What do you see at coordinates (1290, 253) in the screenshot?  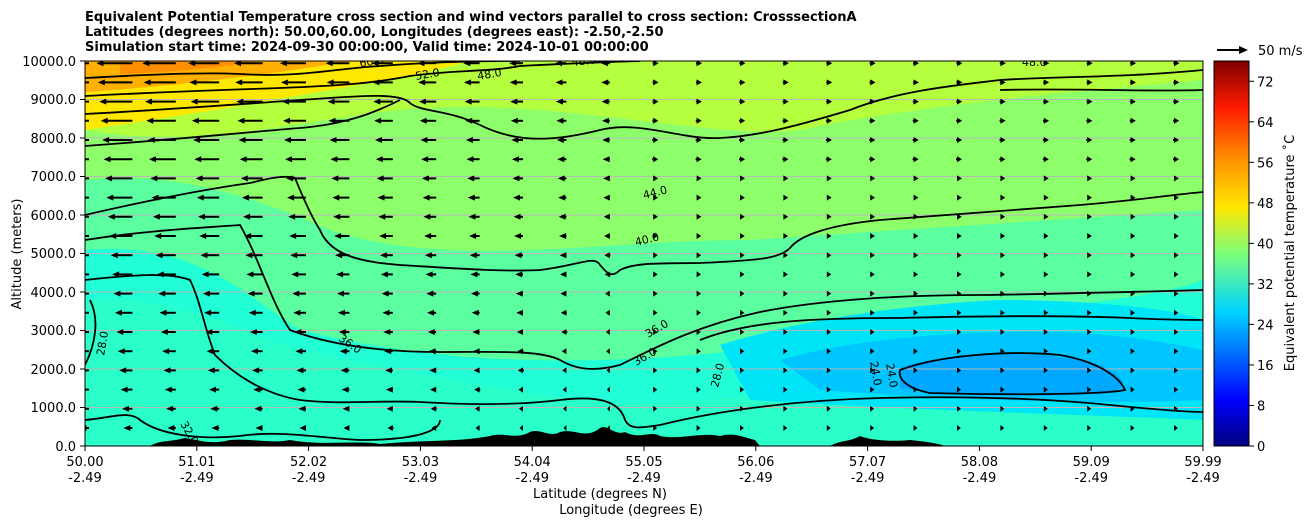 I see `colorbar-label: Equivalent potential temperature ˚C` at bounding box center [1290, 253].